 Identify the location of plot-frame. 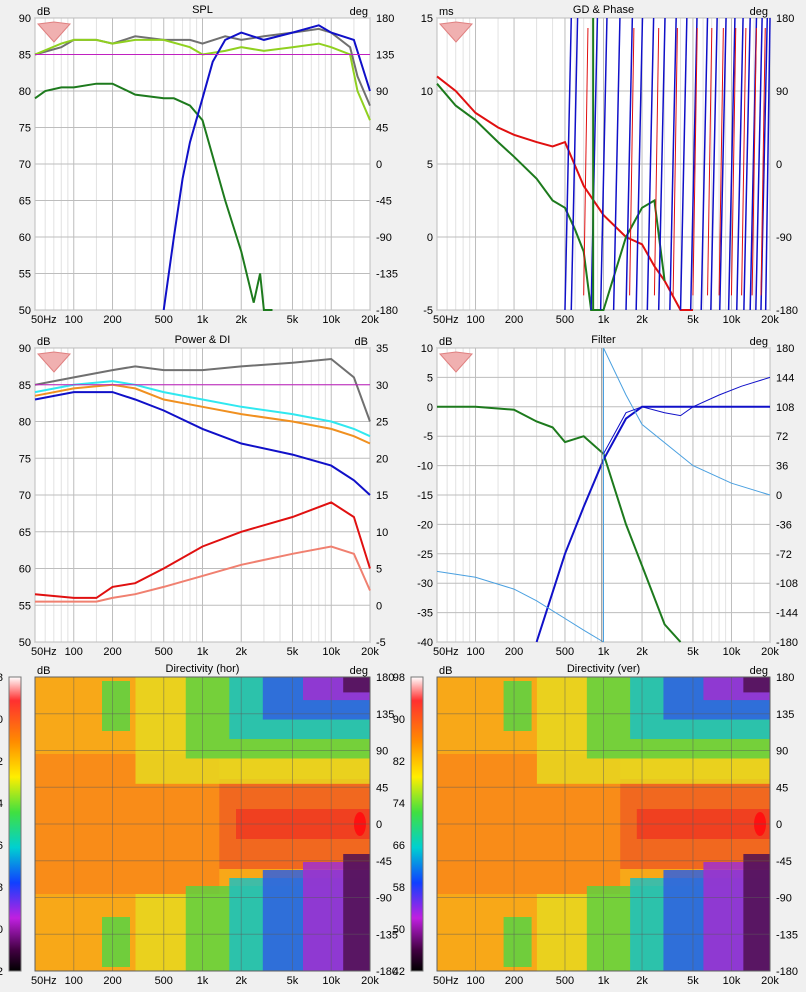
(202, 824).